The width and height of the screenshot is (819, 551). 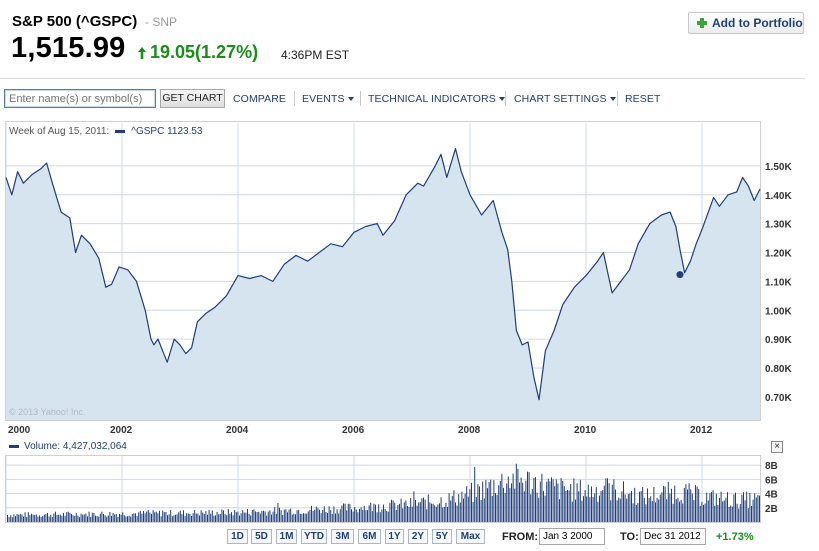 I want to click on range-button-1m: 1M, so click(x=286, y=536).